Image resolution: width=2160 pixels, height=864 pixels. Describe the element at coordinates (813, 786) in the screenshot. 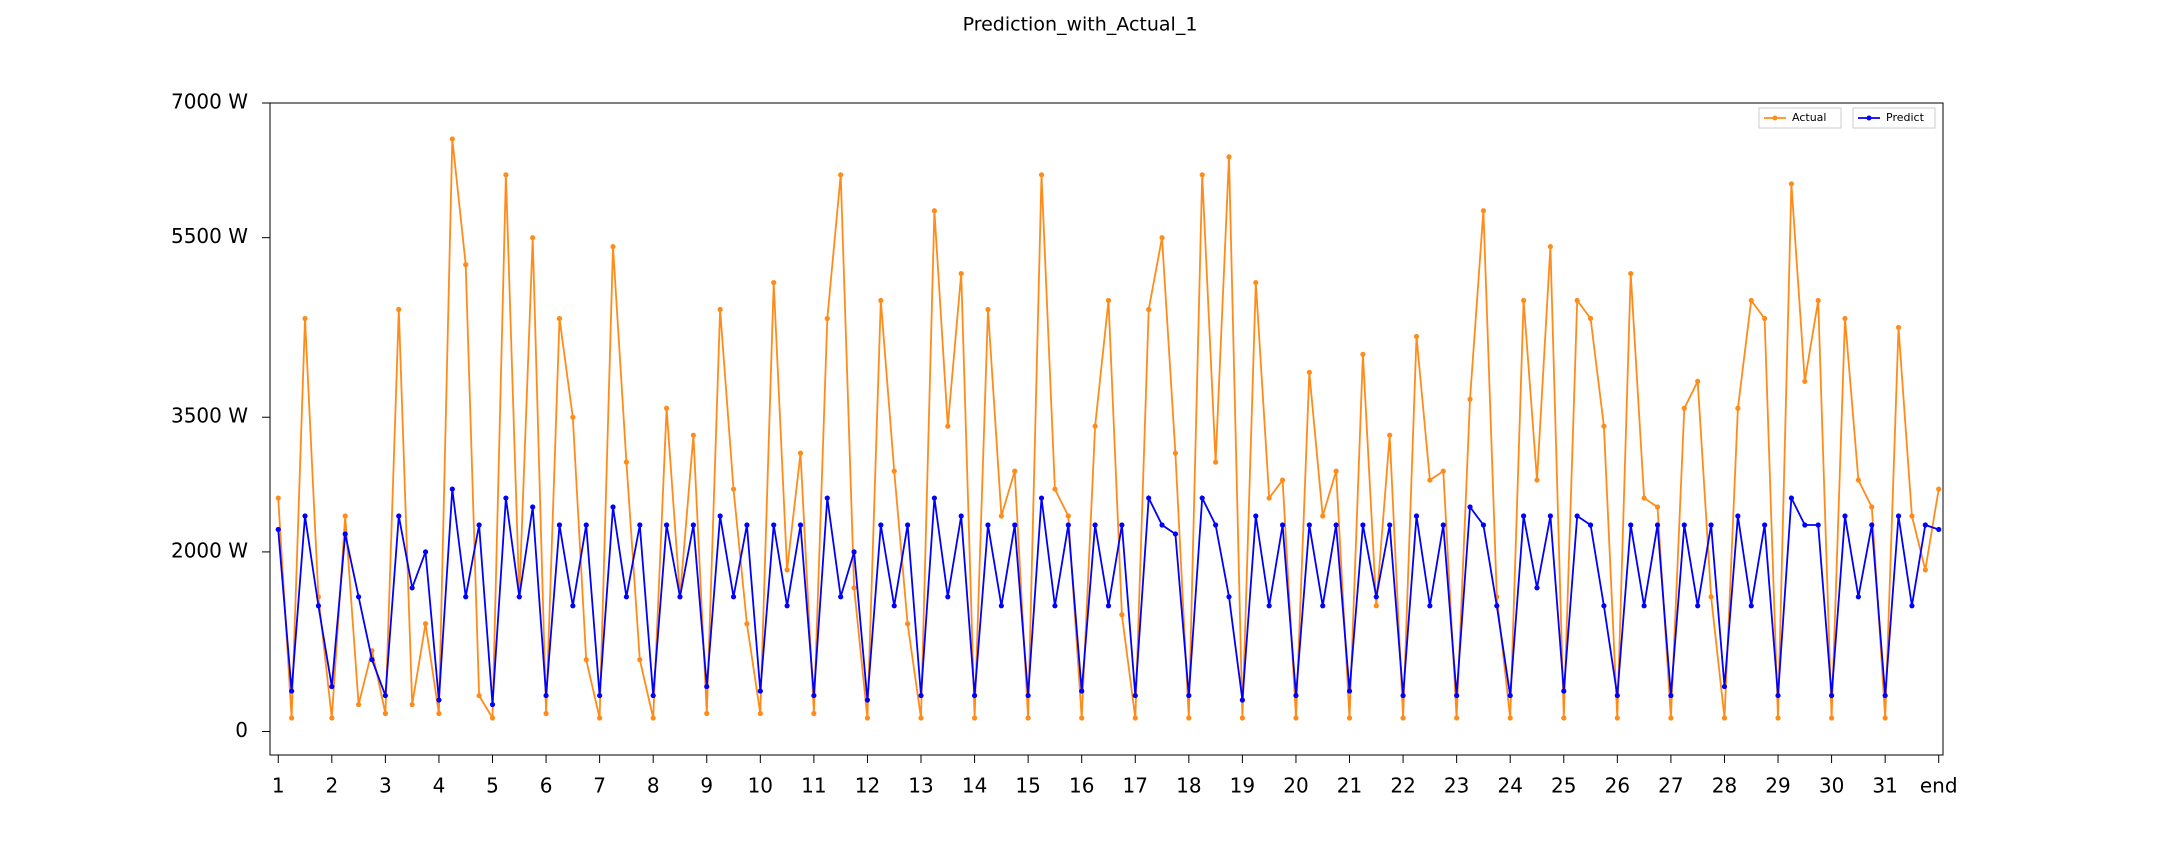

I see `x-tick-label: 11` at that location.